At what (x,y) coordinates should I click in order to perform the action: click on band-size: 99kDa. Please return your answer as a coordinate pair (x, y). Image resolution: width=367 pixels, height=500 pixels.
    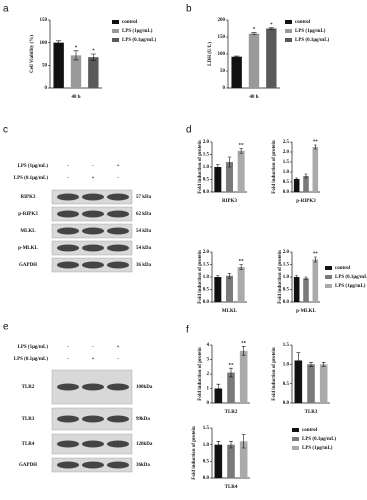
    Looking at the image, I should click on (143, 419).